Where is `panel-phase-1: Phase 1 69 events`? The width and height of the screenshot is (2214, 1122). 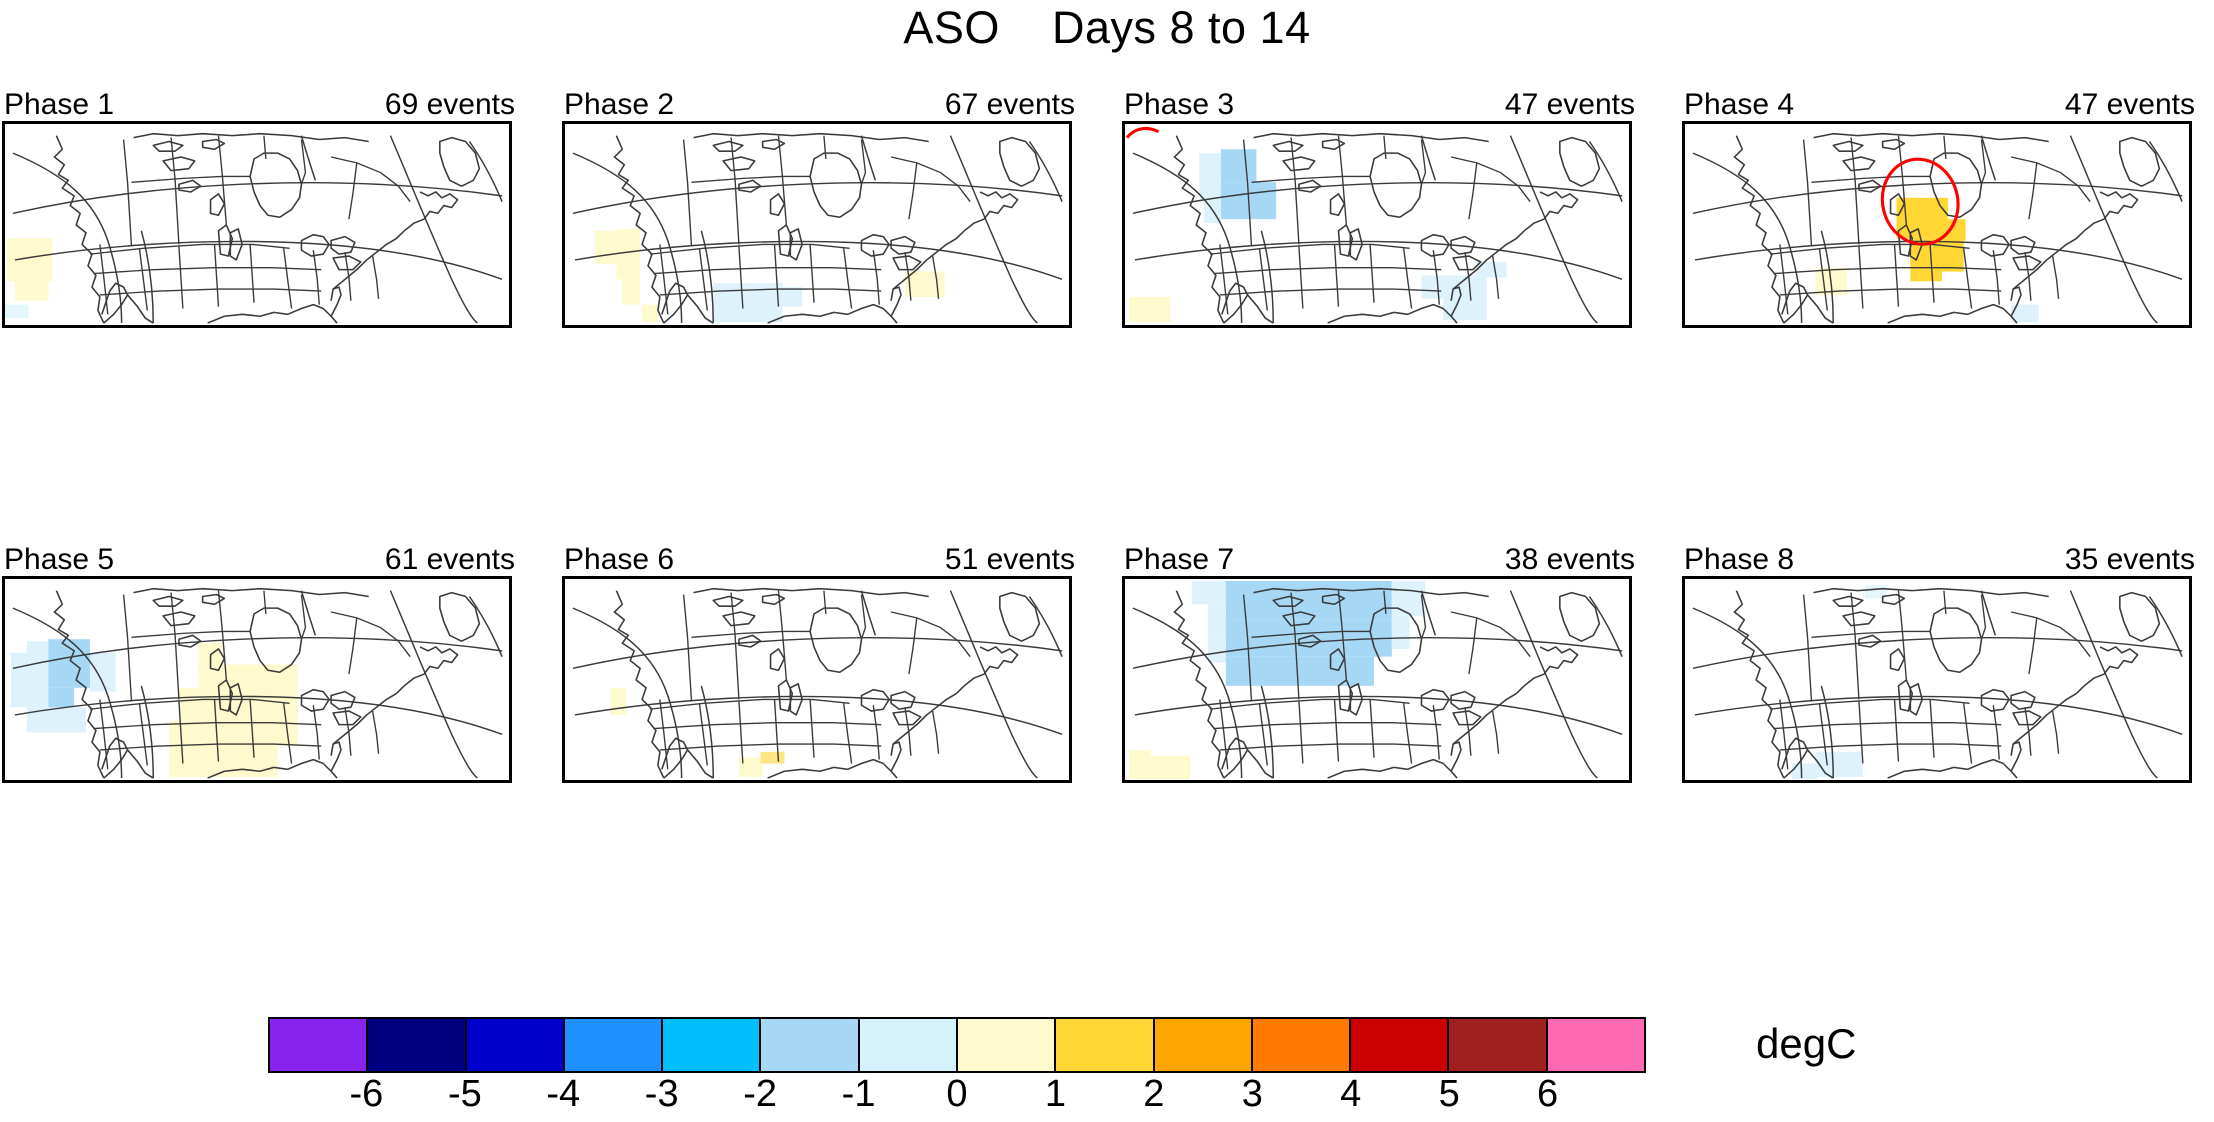 panel-phase-1: Phase 1 69 events is located at coordinates (259, 209).